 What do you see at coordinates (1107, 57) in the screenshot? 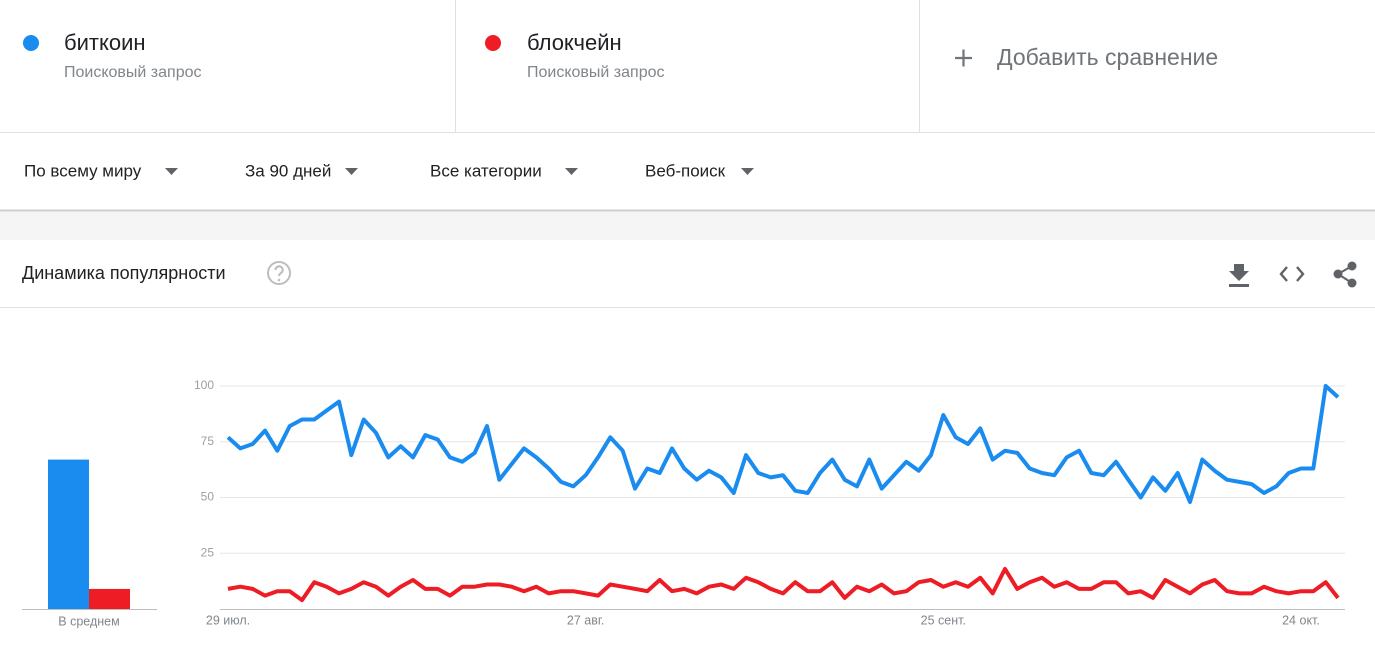
I see `add-label: Добавить сравнение` at bounding box center [1107, 57].